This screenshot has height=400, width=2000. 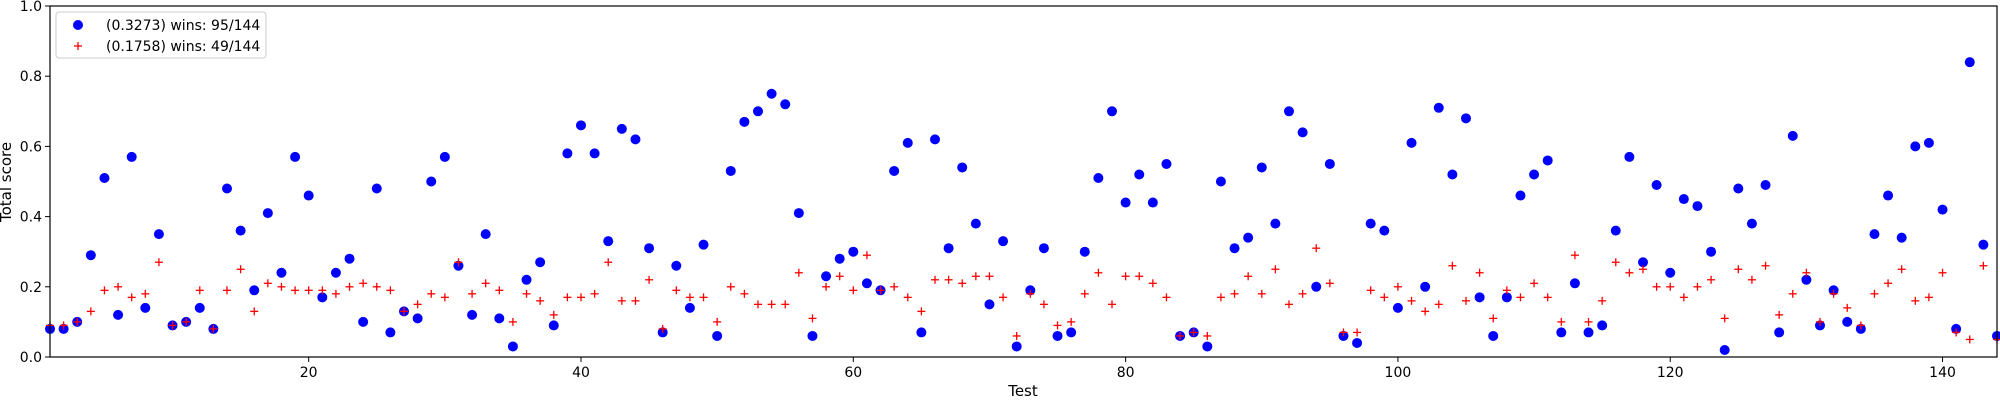 What do you see at coordinates (31, 218) in the screenshot?
I see `y-tick-label: 0.4` at bounding box center [31, 218].